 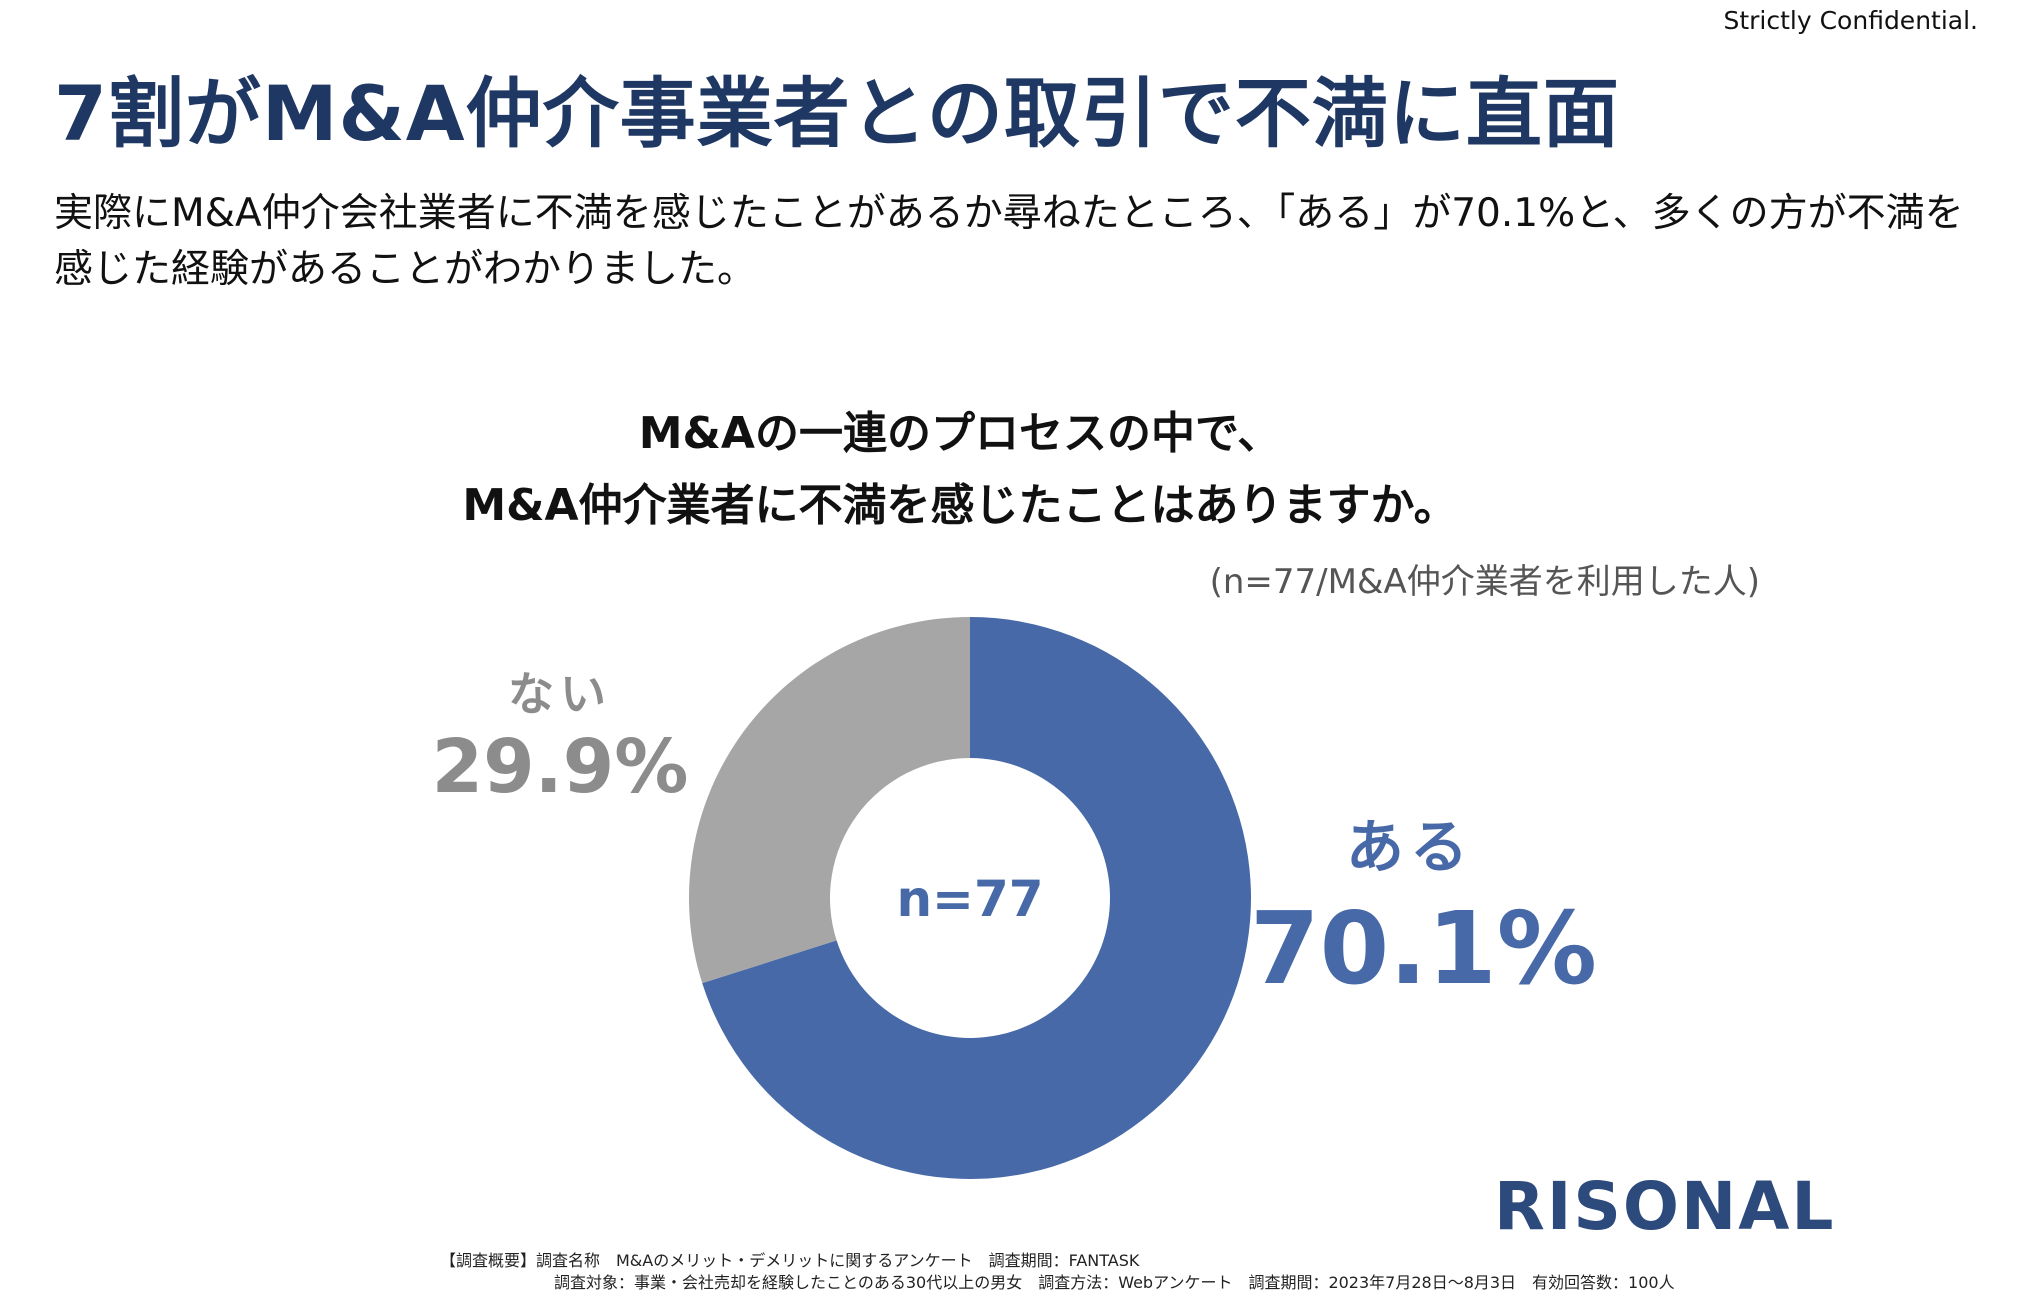 I want to click on donut-center-label: n=77, so click(x=970, y=899).